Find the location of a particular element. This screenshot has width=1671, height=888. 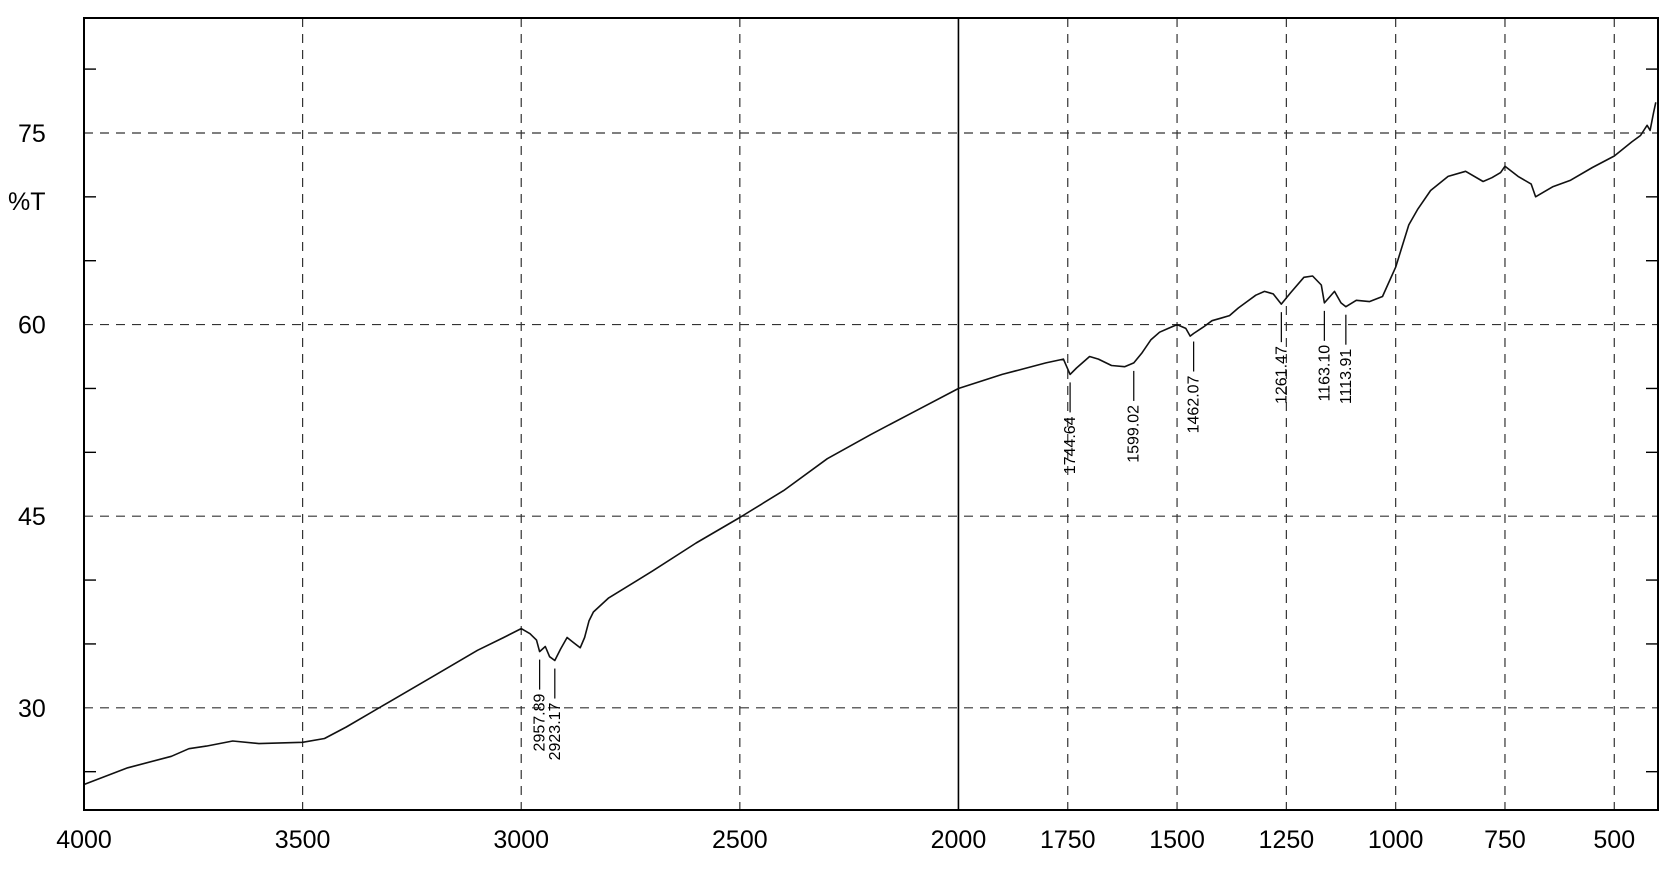

y-axis-label: %T is located at coordinates (27, 202).